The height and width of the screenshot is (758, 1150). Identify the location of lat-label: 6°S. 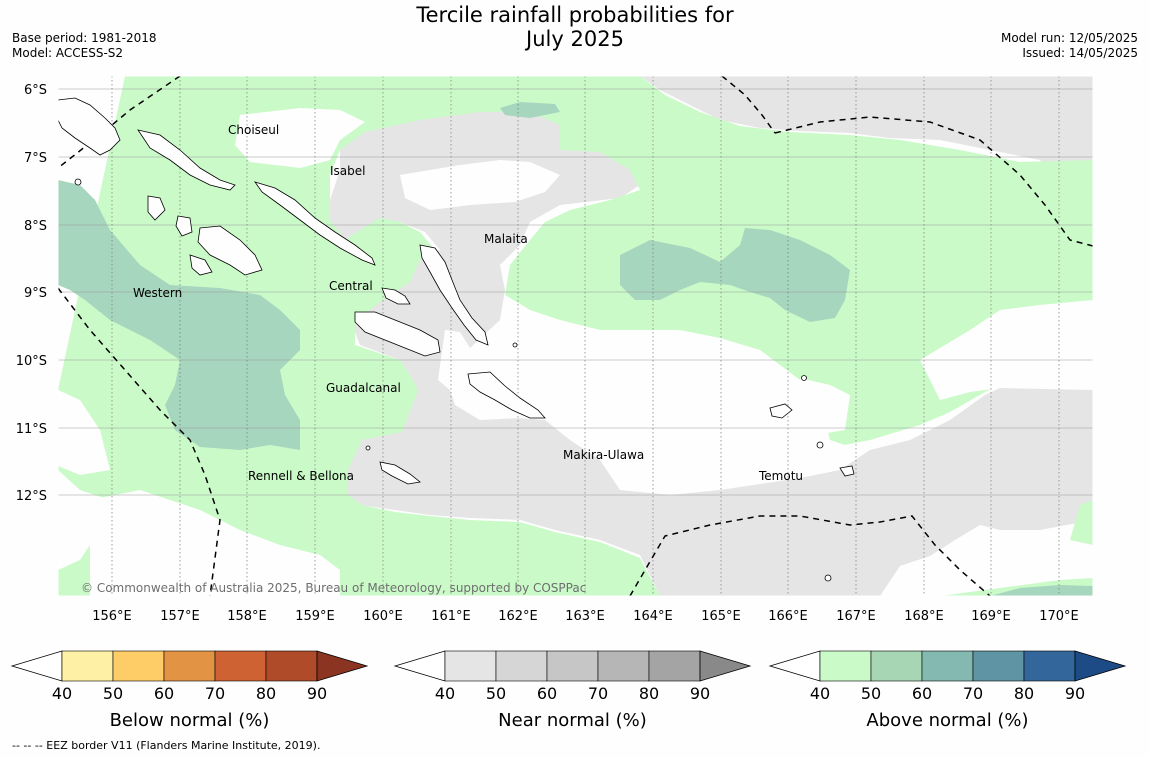
(35, 90).